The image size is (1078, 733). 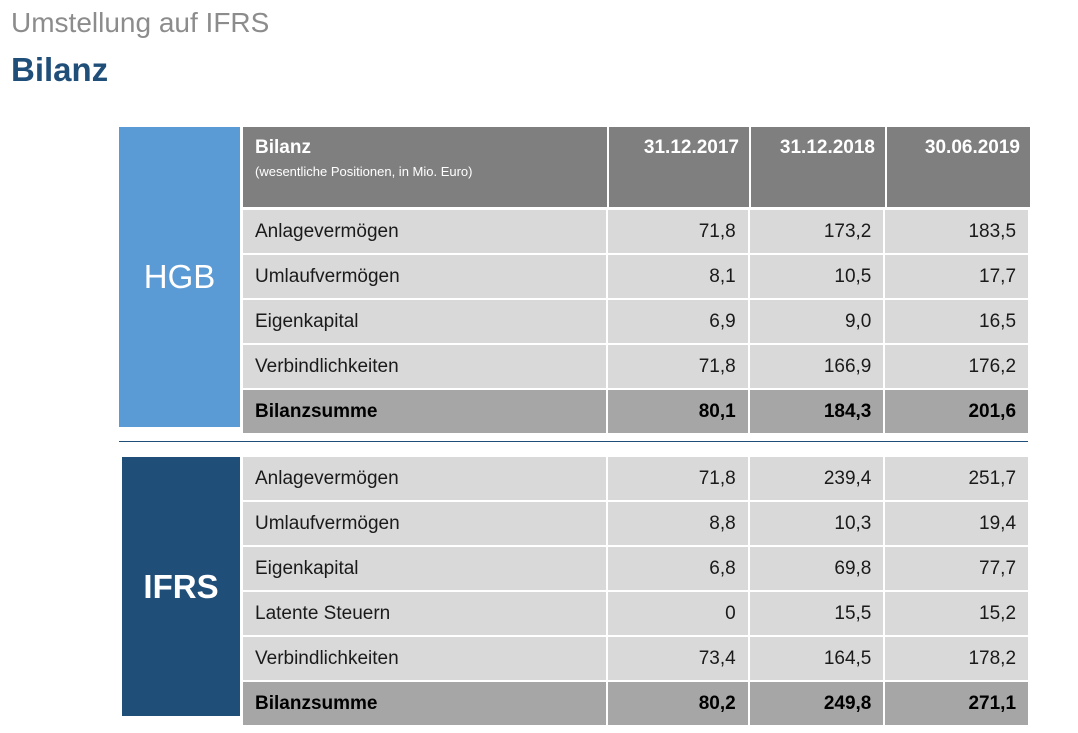 I want to click on row-value: 173,2, so click(x=817, y=231).